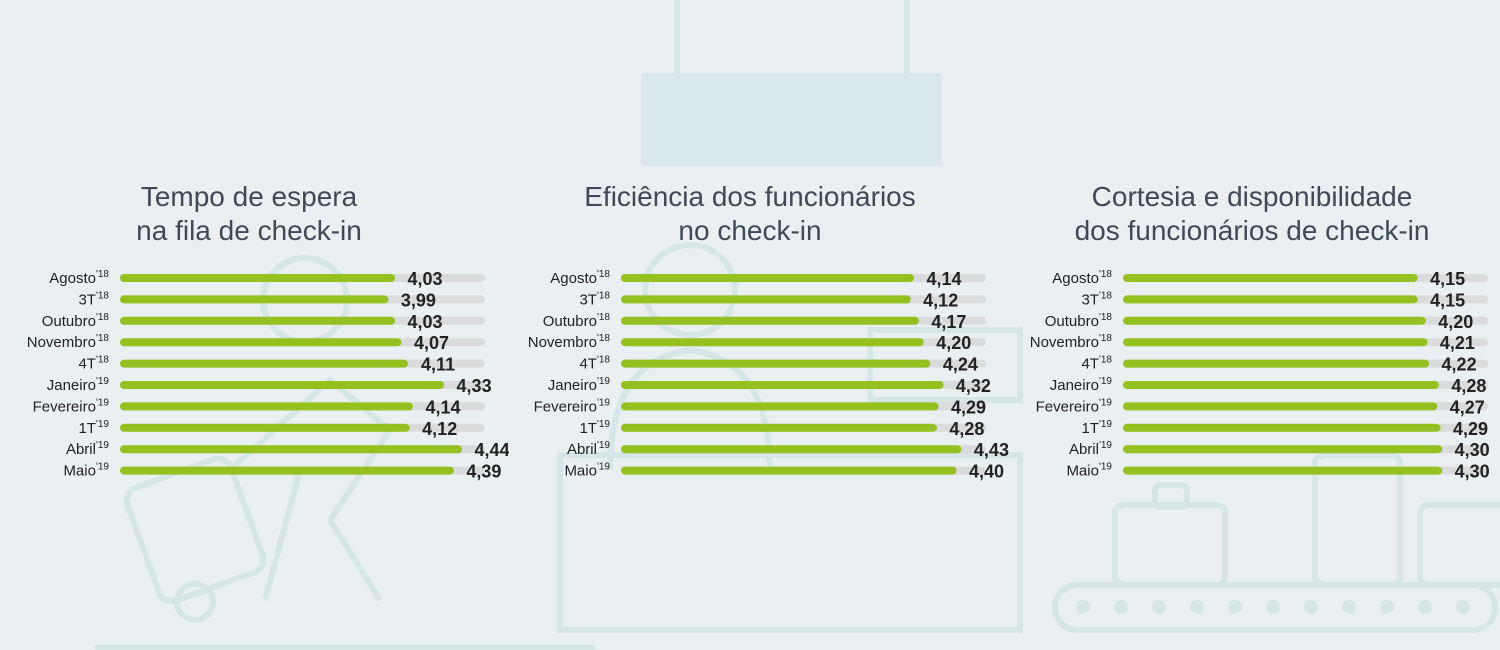 The width and height of the screenshot is (1500, 650). What do you see at coordinates (948, 322) in the screenshot?
I see `data-label: 4,17` at bounding box center [948, 322].